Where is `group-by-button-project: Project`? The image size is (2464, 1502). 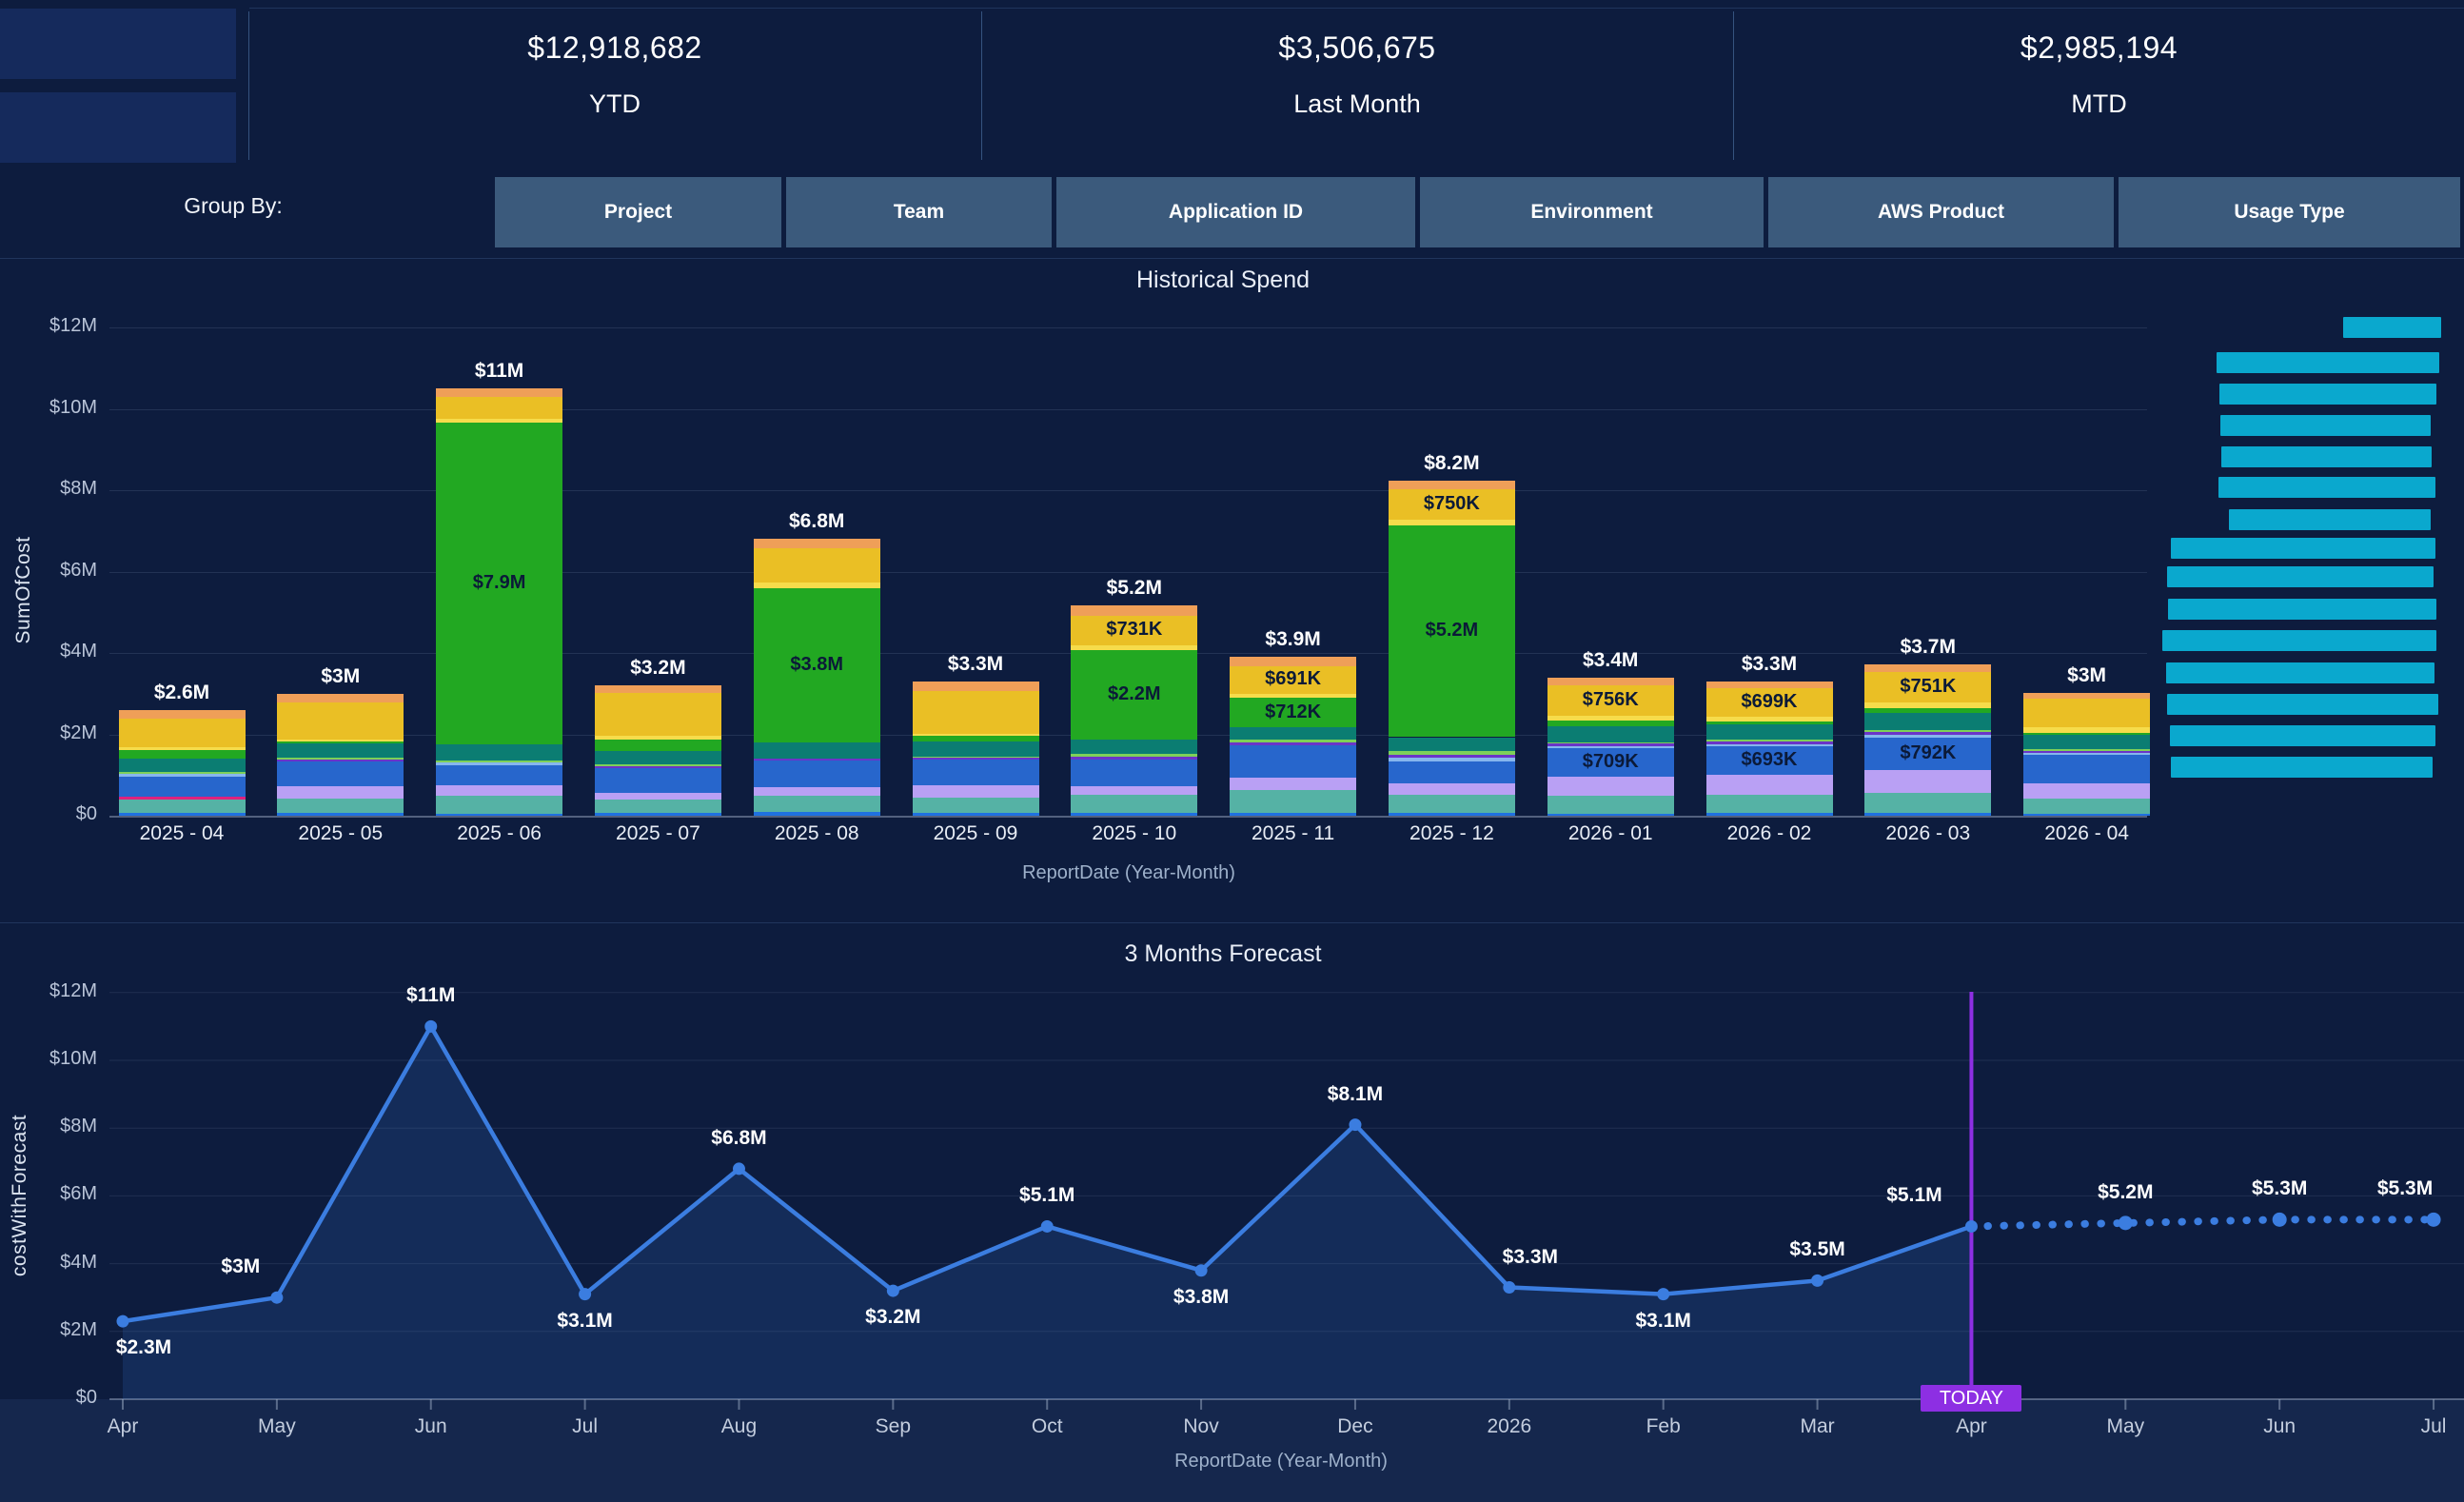 group-by-button-project: Project is located at coordinates (638, 212).